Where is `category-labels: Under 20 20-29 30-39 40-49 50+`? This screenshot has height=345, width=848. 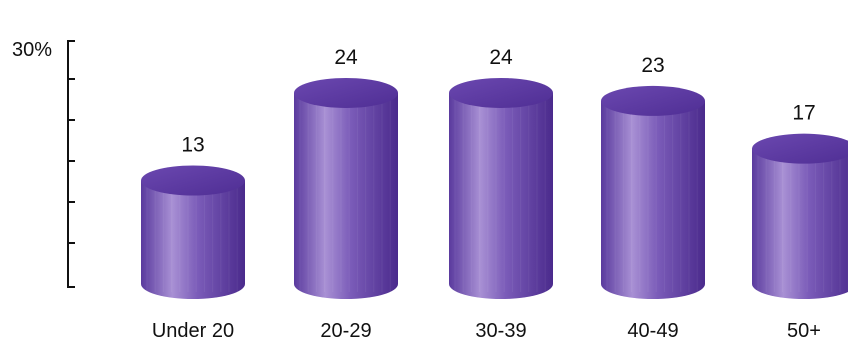 category-labels: Under 20 20-29 30-39 40-49 50+ is located at coordinates (486, 331).